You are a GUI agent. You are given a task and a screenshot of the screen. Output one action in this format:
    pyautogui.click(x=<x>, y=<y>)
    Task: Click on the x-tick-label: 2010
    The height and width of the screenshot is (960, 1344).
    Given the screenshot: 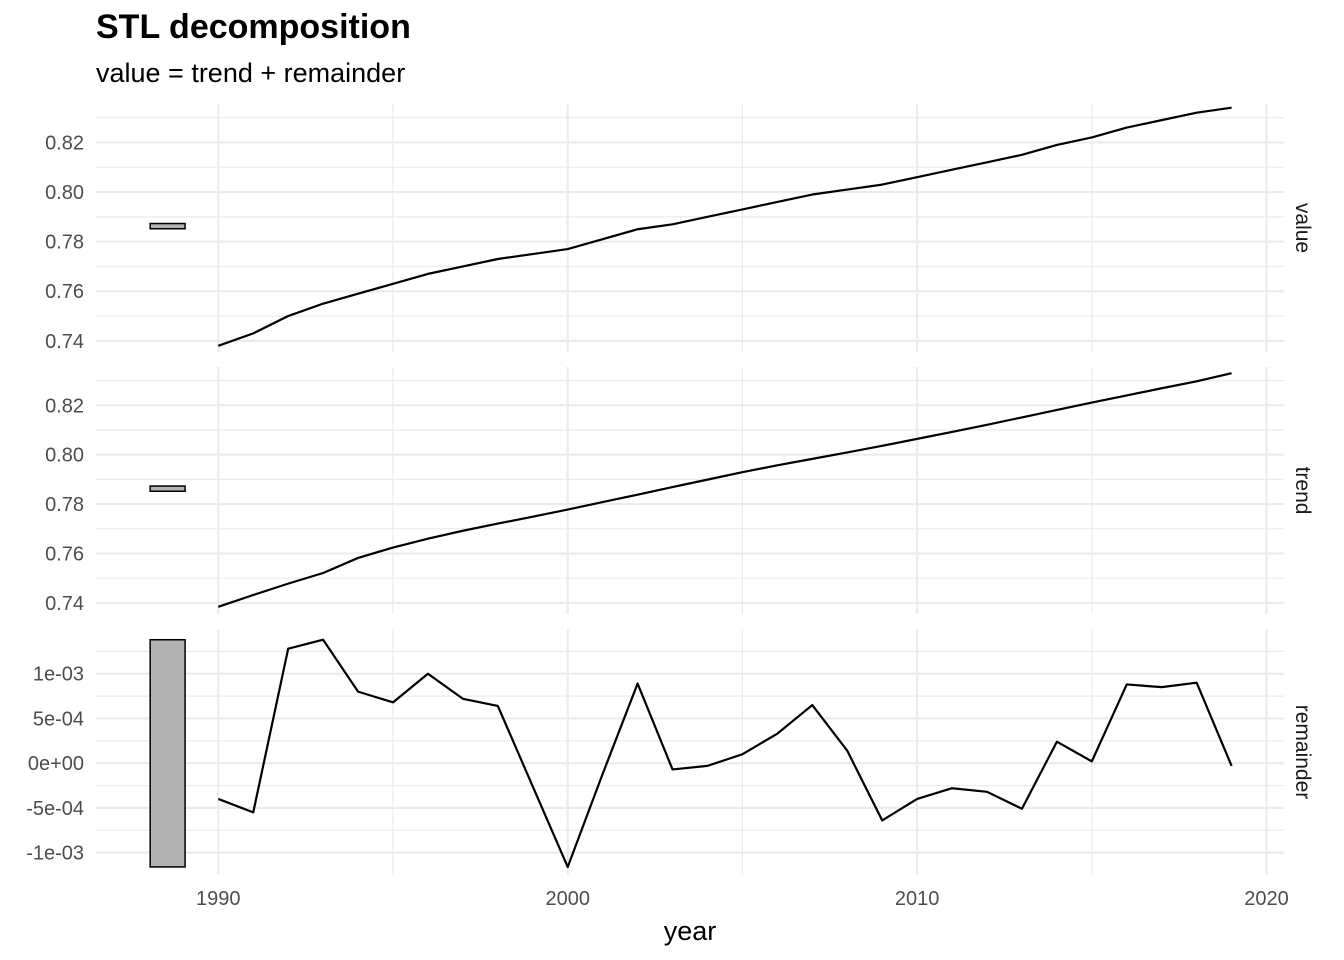 What is the action you would take?
    pyautogui.click(x=917, y=899)
    